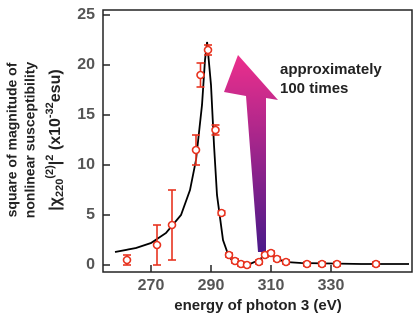  What do you see at coordinates (86, 14) in the screenshot?
I see `y-tick-label: 25` at bounding box center [86, 14].